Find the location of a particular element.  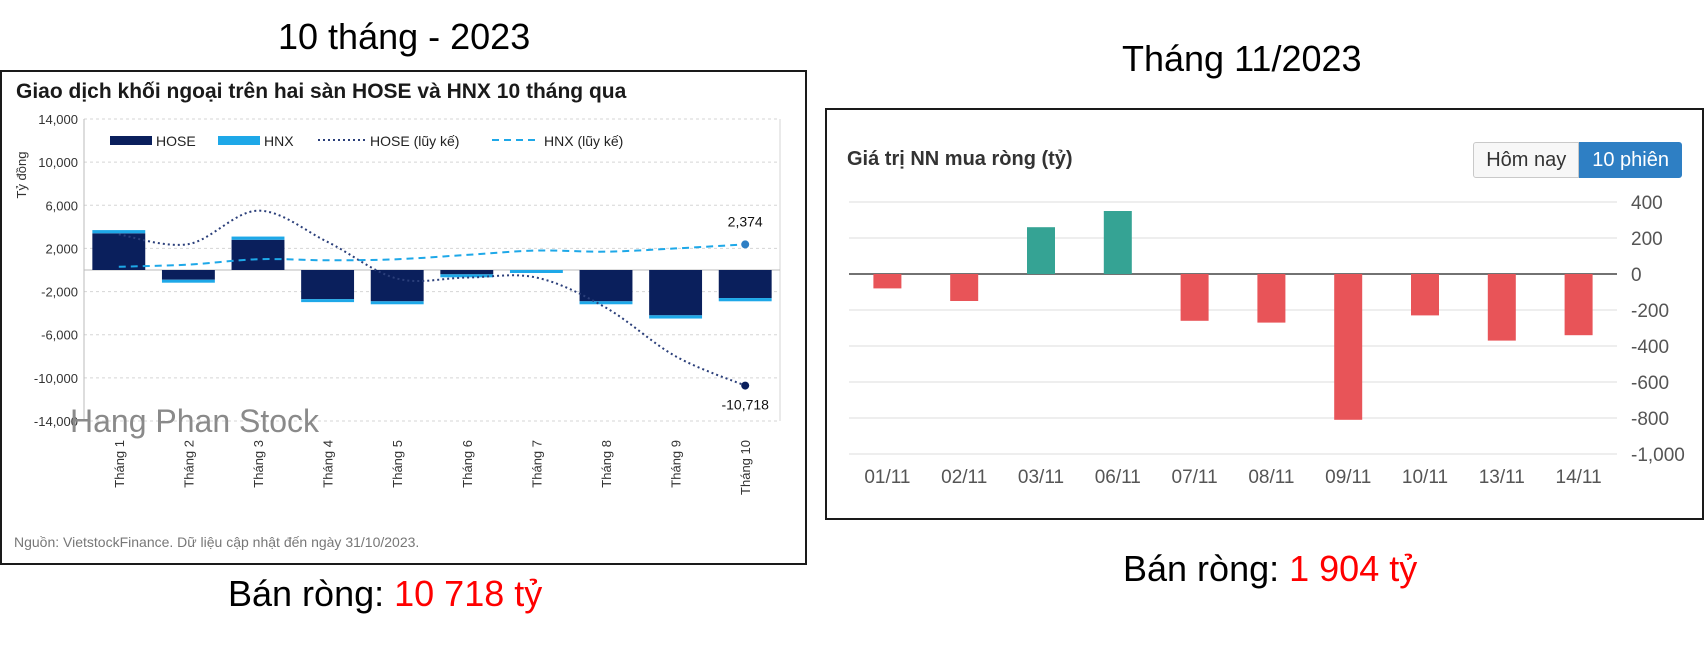

left-summary: Bán ròng: 10 718 tỷ is located at coordinates (385, 594).